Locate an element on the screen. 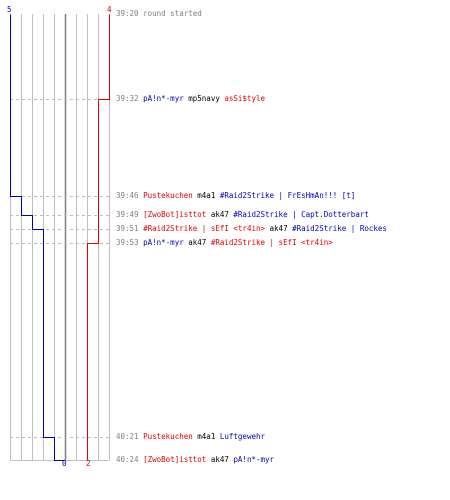 The image size is (450, 500). blue-team-end-count: 0 is located at coordinates (64, 463).